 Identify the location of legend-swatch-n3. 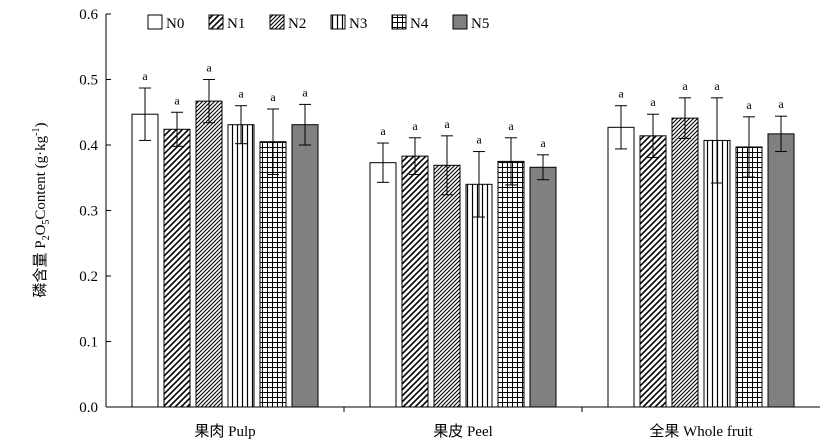
(338, 22).